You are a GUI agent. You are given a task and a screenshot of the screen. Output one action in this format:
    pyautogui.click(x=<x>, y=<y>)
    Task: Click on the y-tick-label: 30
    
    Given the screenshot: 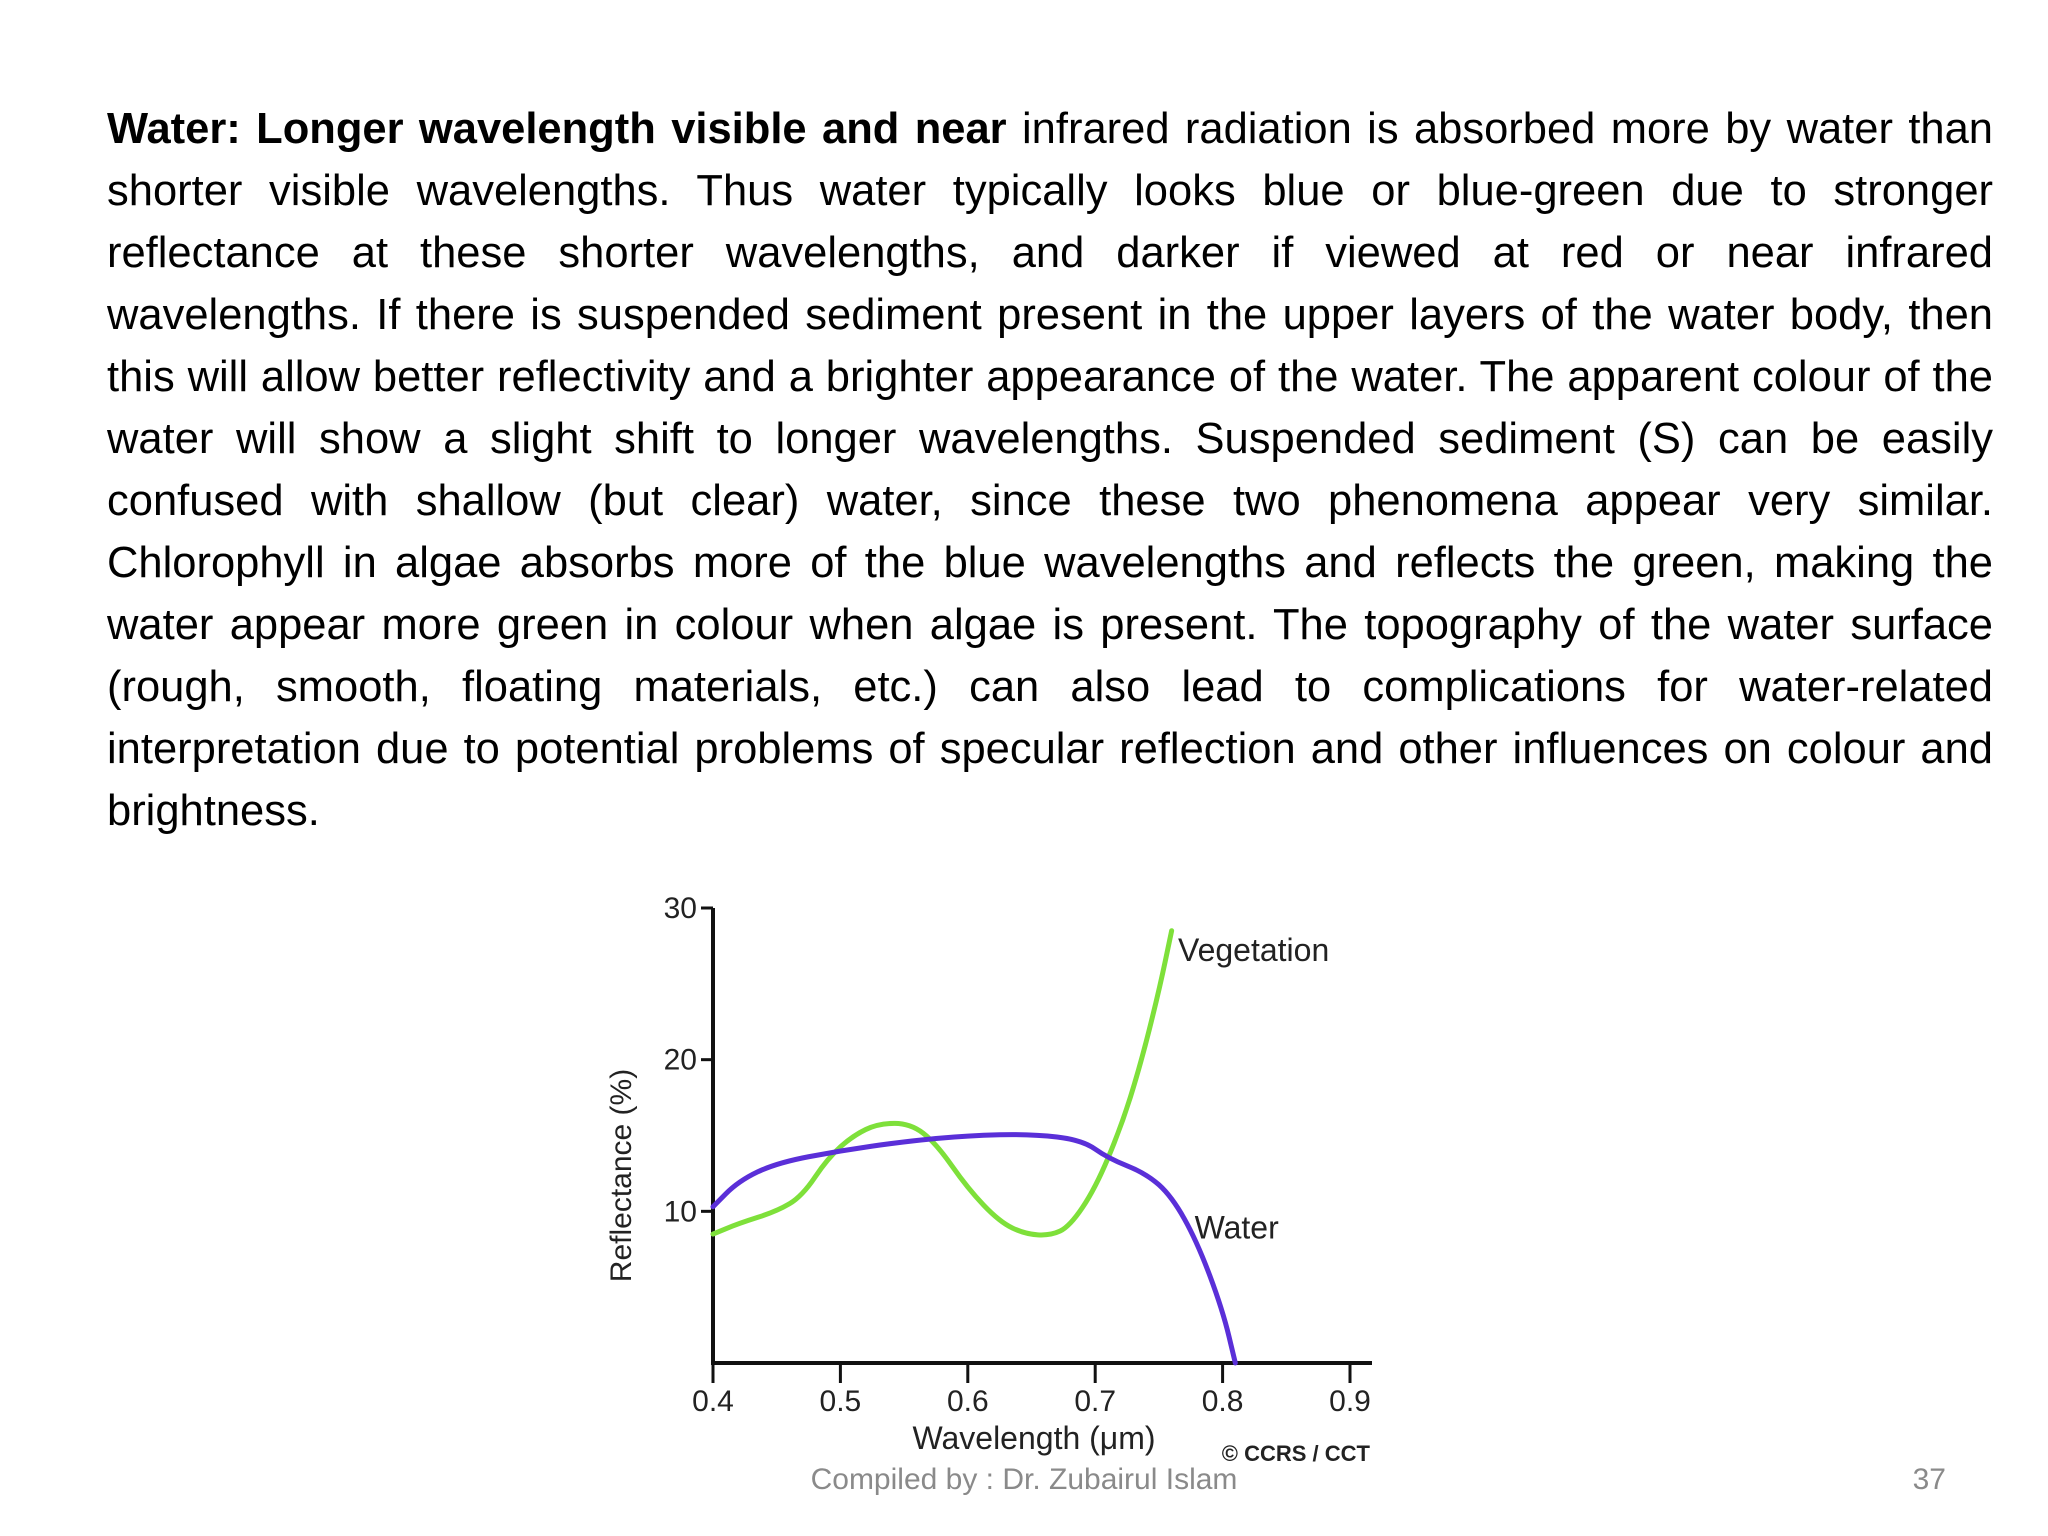 What is the action you would take?
    pyautogui.click(x=680, y=908)
    